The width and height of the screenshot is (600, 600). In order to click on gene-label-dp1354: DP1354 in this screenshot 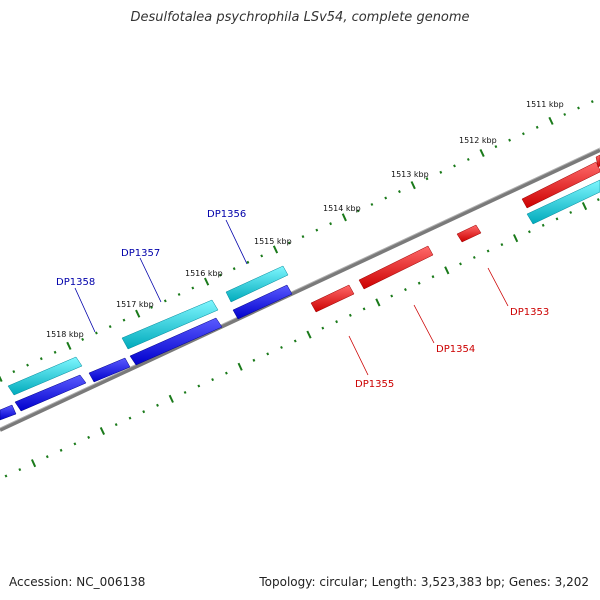, I will do `click(455, 349)`.